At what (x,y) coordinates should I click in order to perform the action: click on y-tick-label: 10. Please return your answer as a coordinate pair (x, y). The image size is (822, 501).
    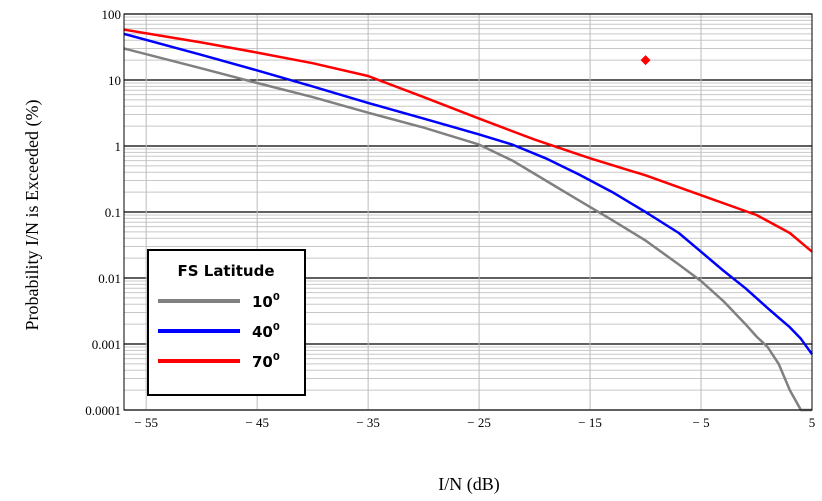
    Looking at the image, I should click on (114, 80).